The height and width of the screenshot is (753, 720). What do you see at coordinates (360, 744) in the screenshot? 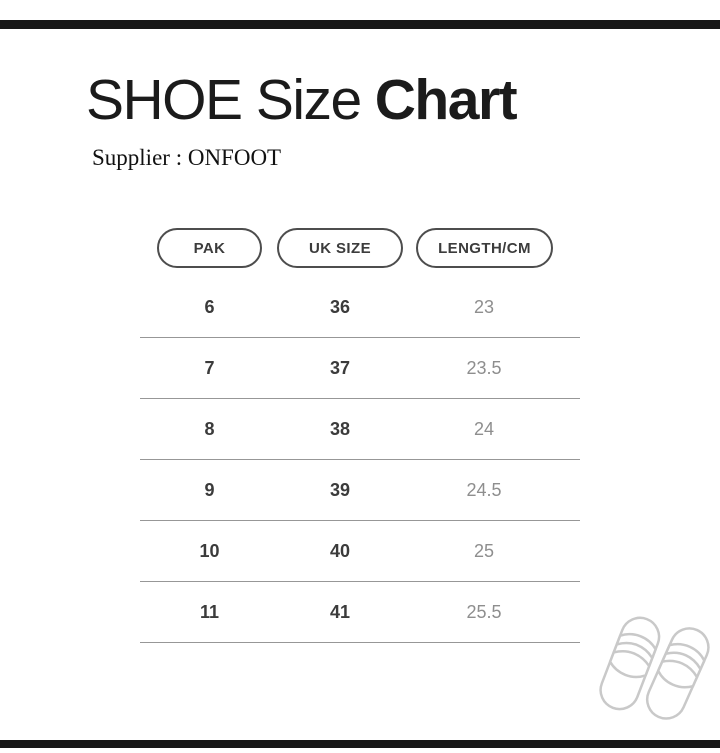
I see `bottom-border-bar` at bounding box center [360, 744].